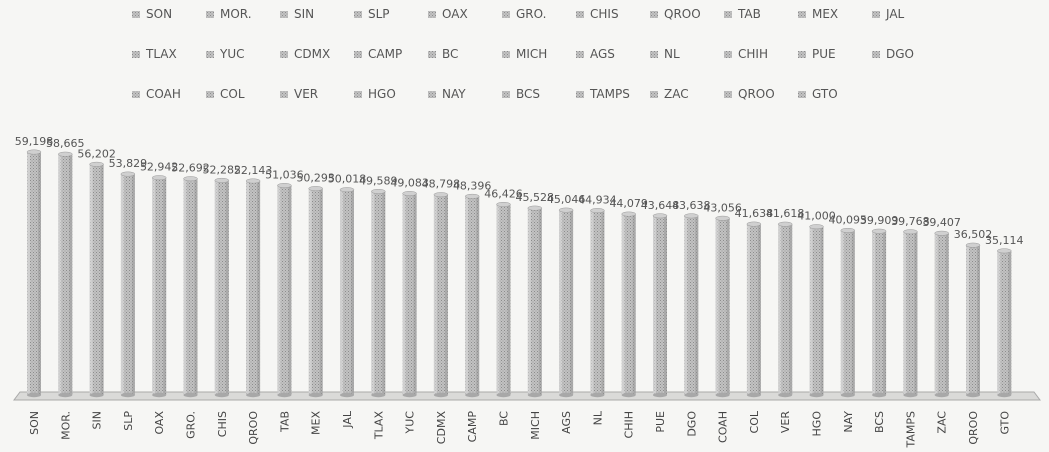 The width and height of the screenshot is (1049, 452). Describe the element at coordinates (222, 169) in the screenshot. I see `data-label: 52,282` at that location.